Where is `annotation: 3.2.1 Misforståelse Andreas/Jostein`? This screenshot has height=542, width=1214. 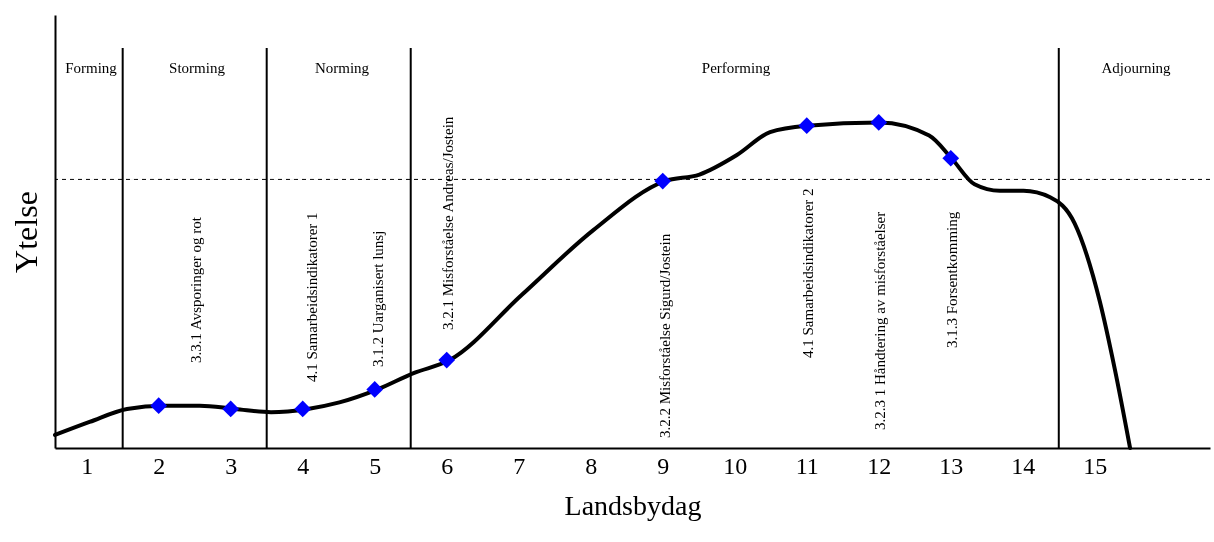
annotation: 3.2.1 Misforståelse Andreas/Jostein is located at coordinates (448, 223).